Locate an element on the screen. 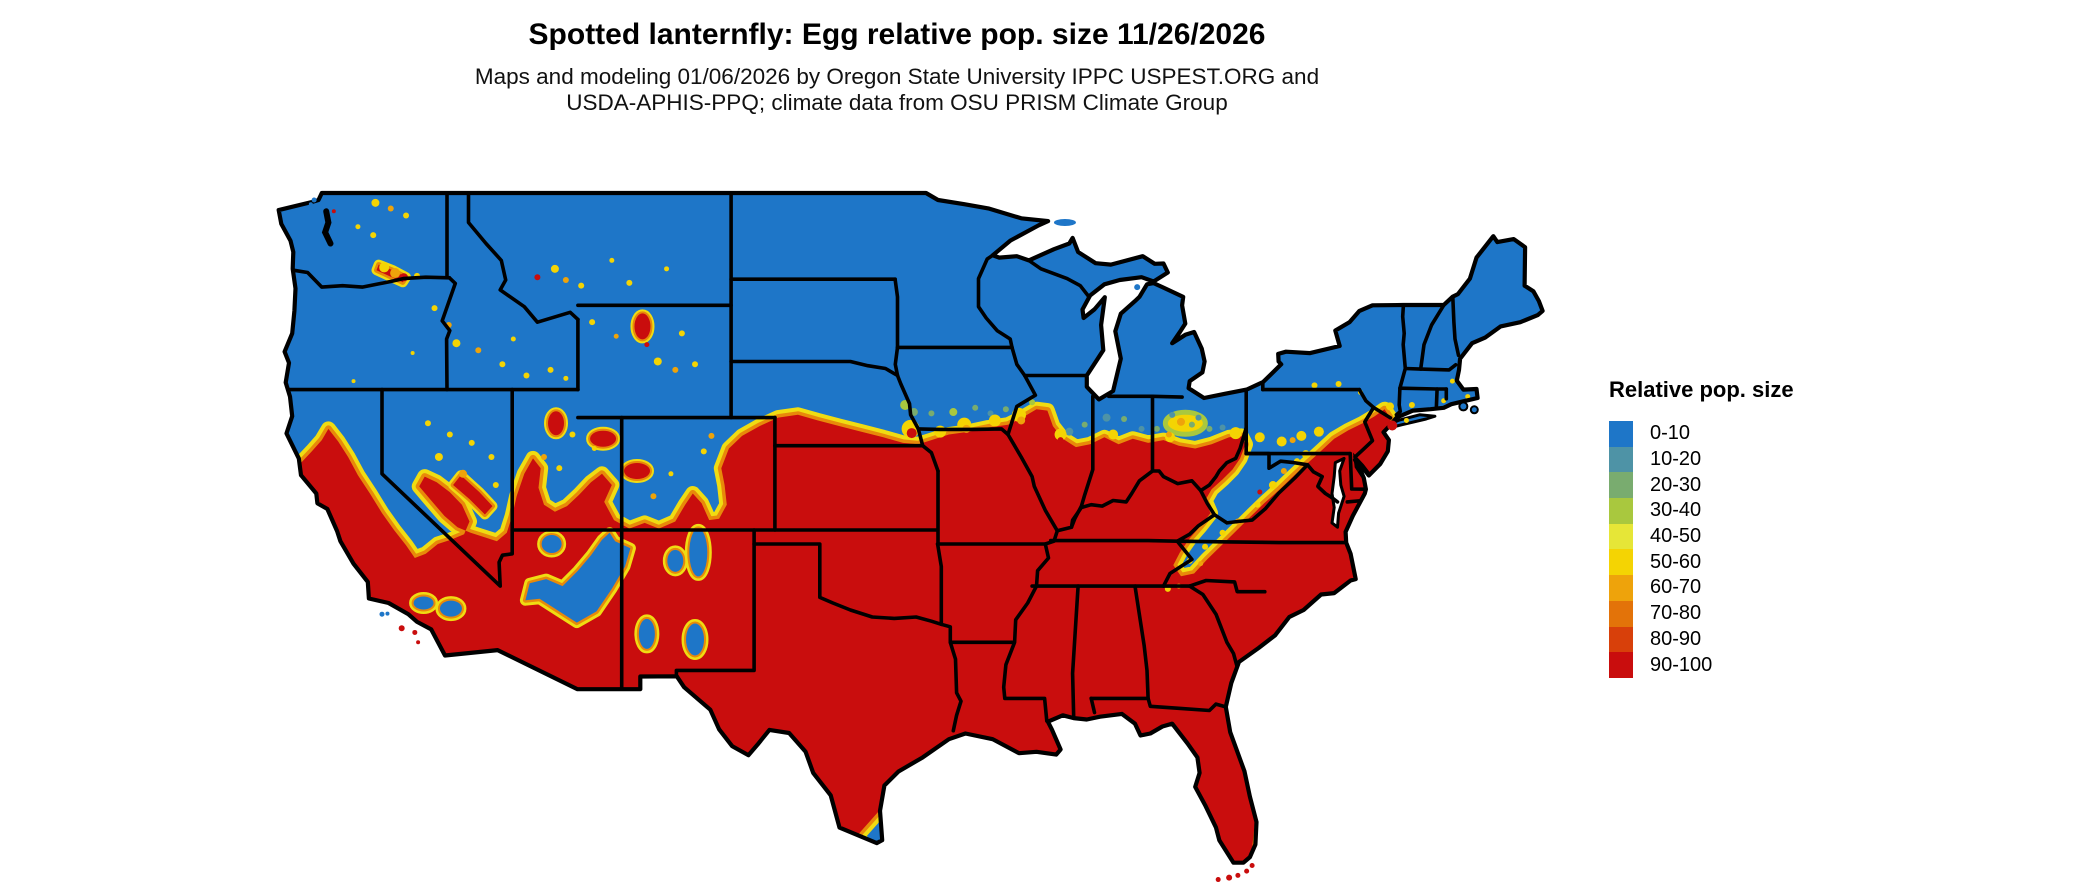 This screenshot has height=892, width=2100. legend-title: Relative pop. size is located at coordinates (1701, 389).